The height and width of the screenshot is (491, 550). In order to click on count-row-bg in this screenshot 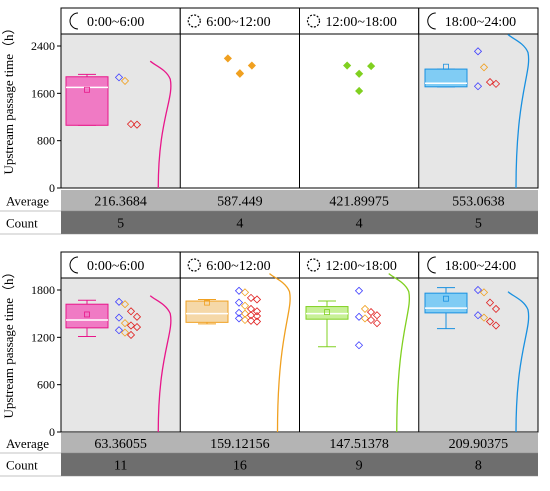, I will do `click(299, 222)`.